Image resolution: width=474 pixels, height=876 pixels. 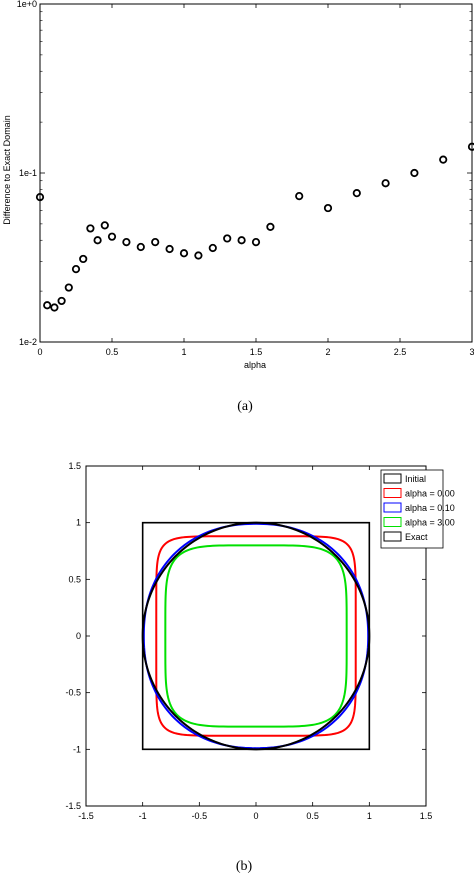 What do you see at coordinates (256, 352) in the screenshot?
I see `chart-a-xtick-label: 1.5` at bounding box center [256, 352].